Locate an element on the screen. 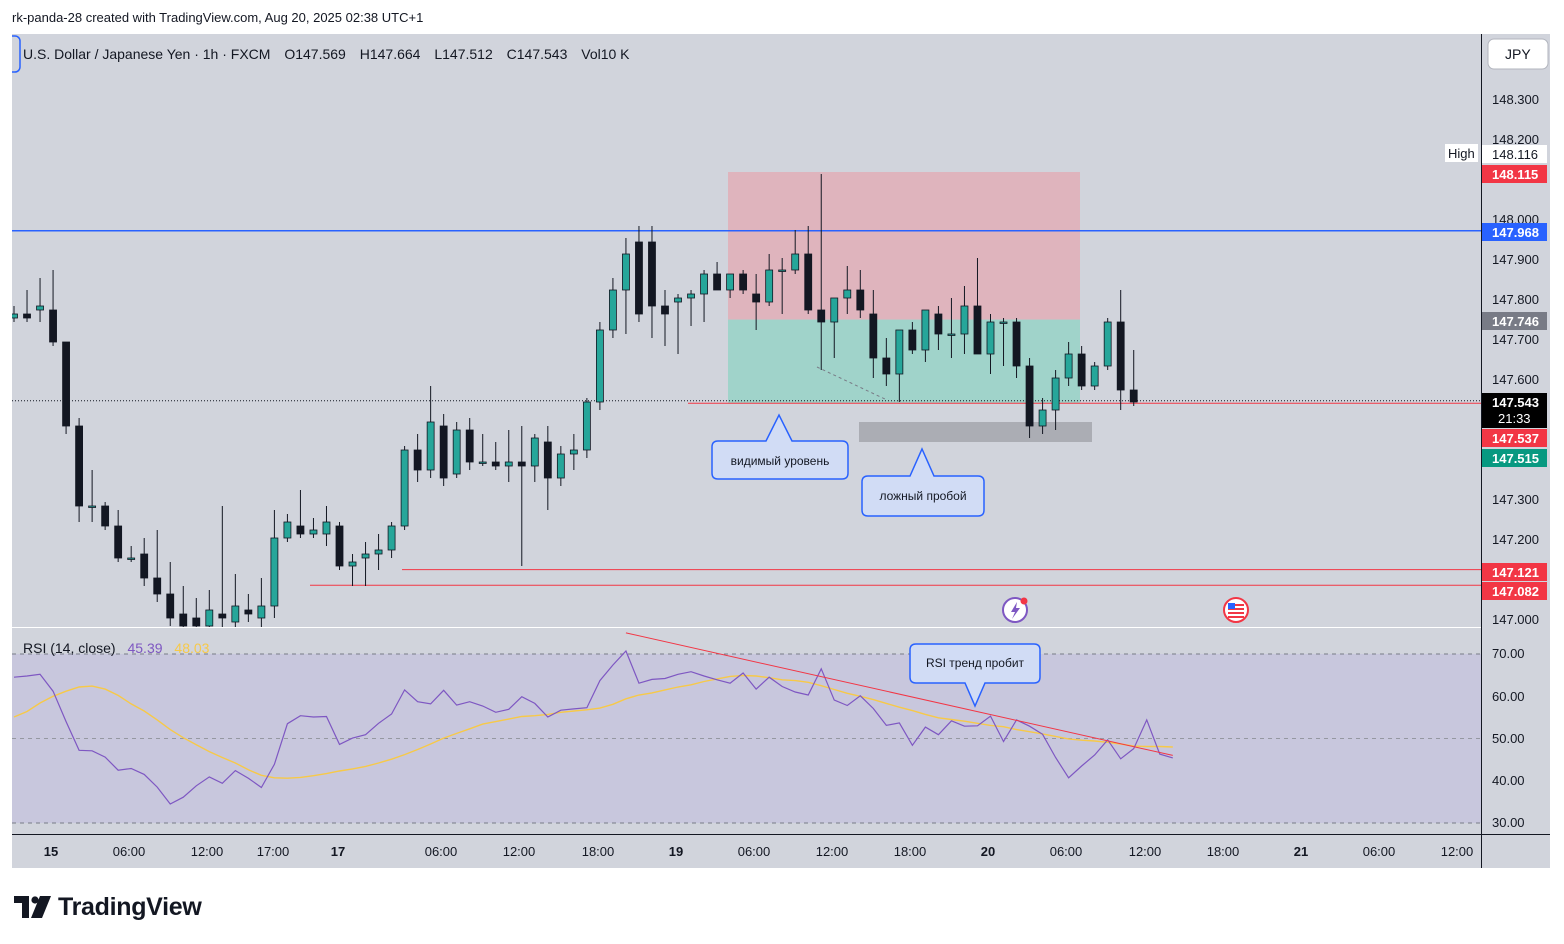  legend-open: O147.569 is located at coordinates (315, 54).